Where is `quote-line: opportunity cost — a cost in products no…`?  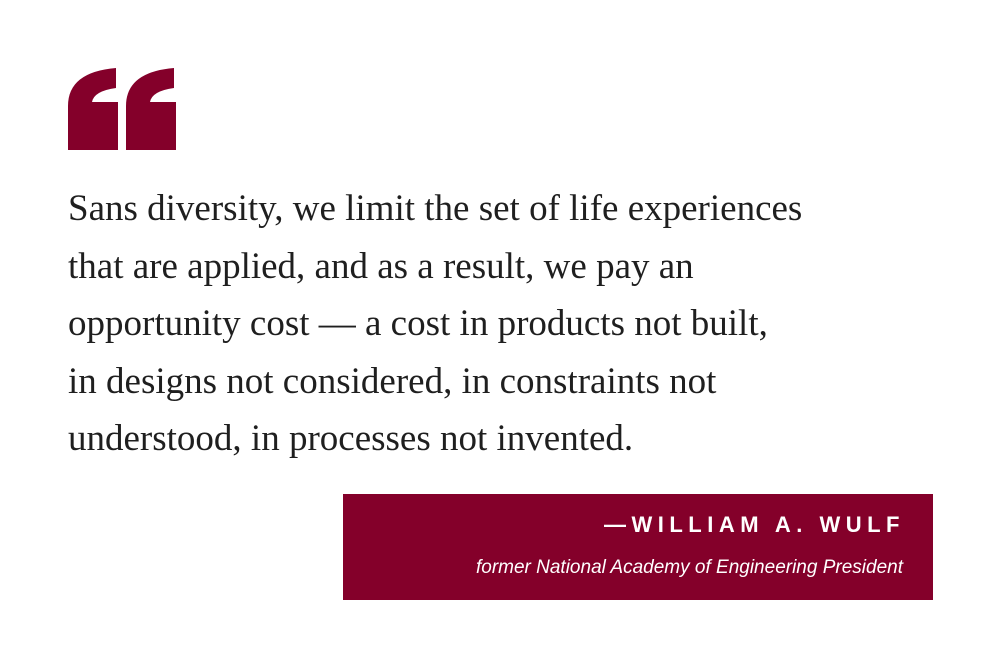 quote-line: opportunity cost — a cost in products no… is located at coordinates (418, 323).